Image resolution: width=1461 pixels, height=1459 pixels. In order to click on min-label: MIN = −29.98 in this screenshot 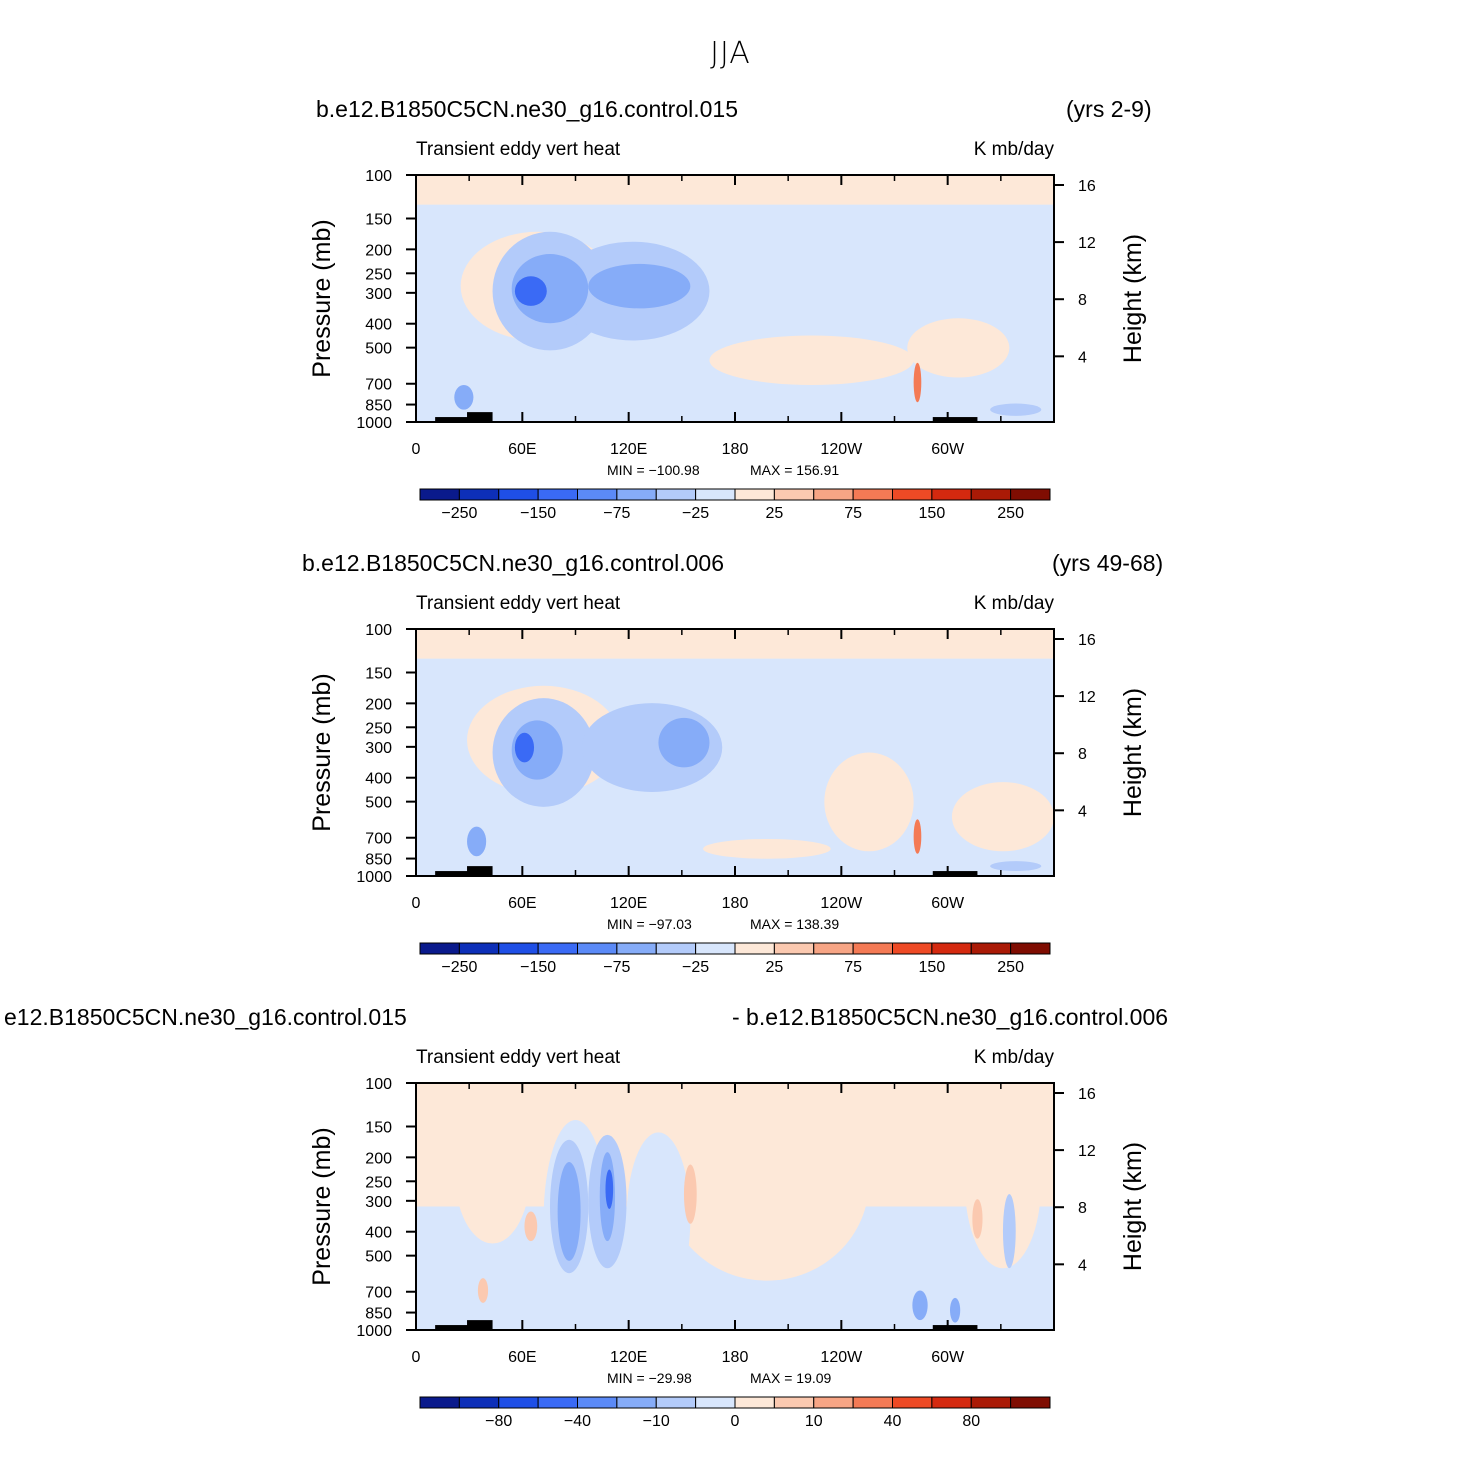, I will do `click(649, 1378)`.